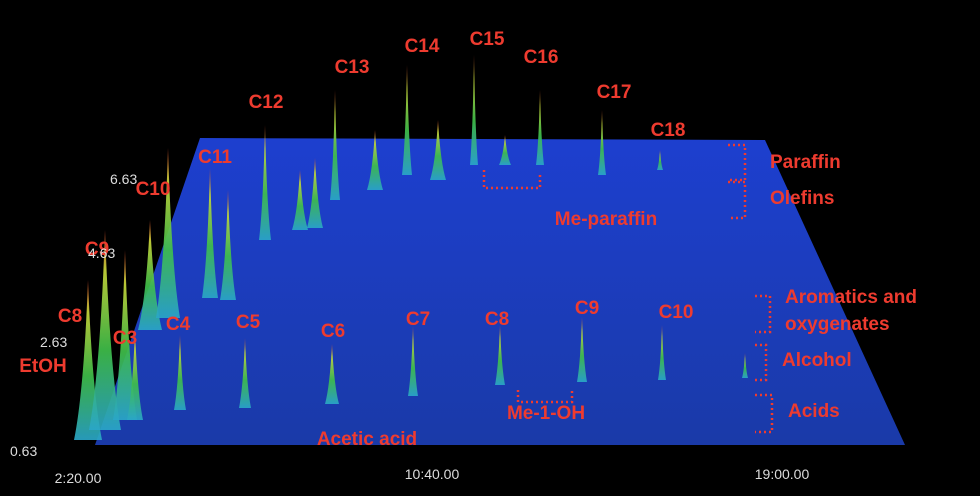  What do you see at coordinates (352, 67) in the screenshot?
I see `peak-label: C13` at bounding box center [352, 67].